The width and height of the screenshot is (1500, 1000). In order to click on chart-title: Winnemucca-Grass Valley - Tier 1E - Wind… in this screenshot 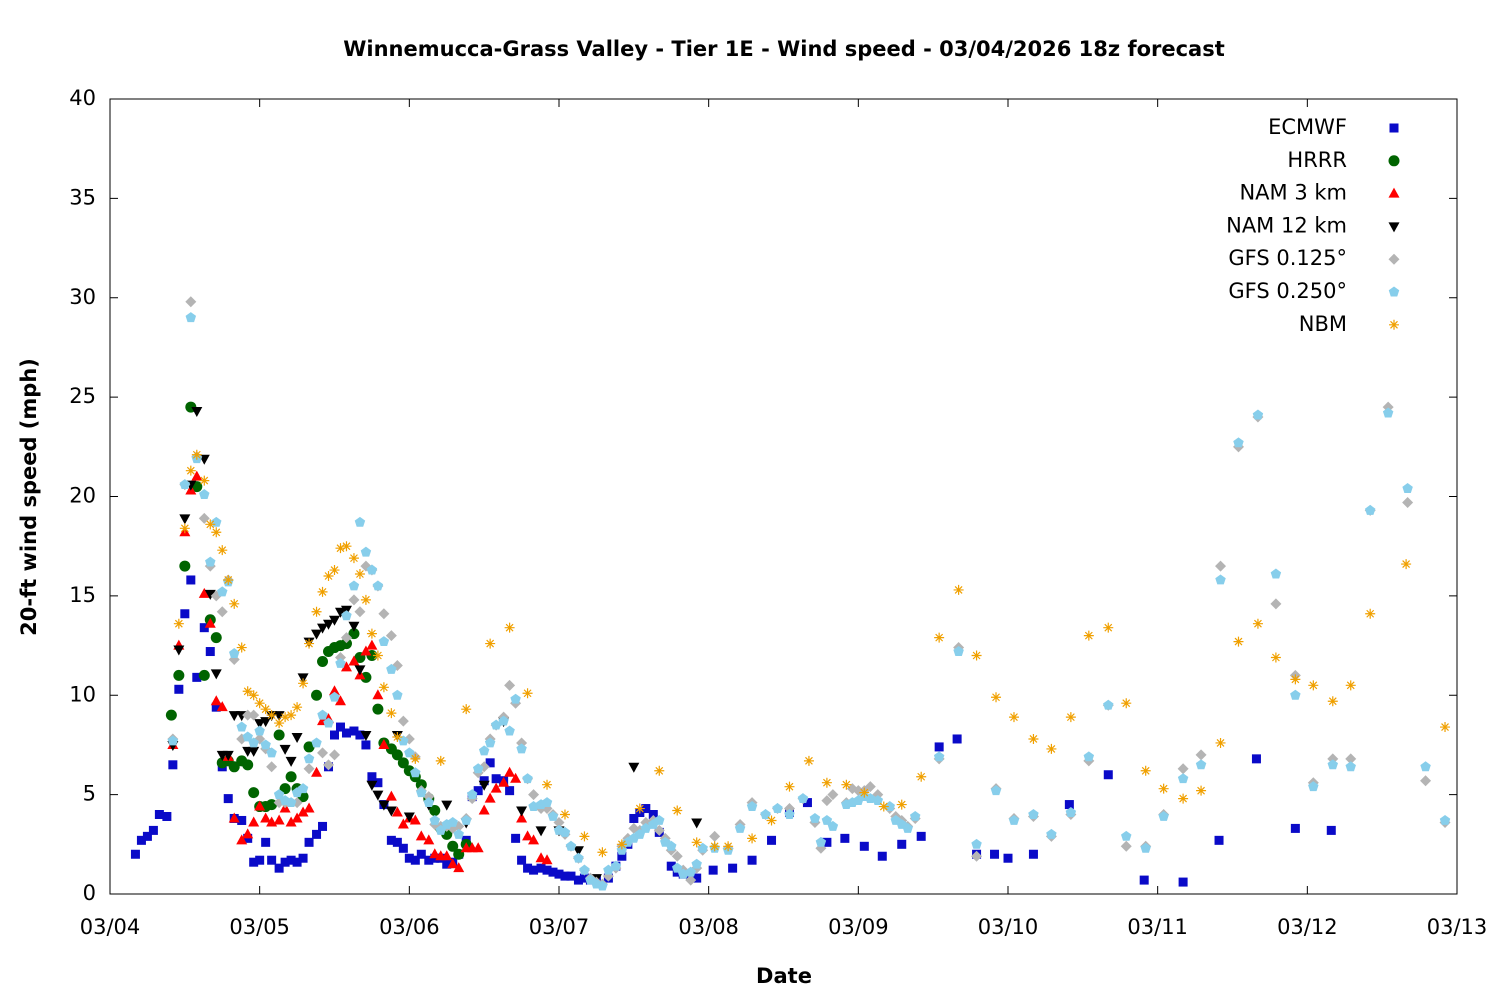, I will do `click(784, 49)`.